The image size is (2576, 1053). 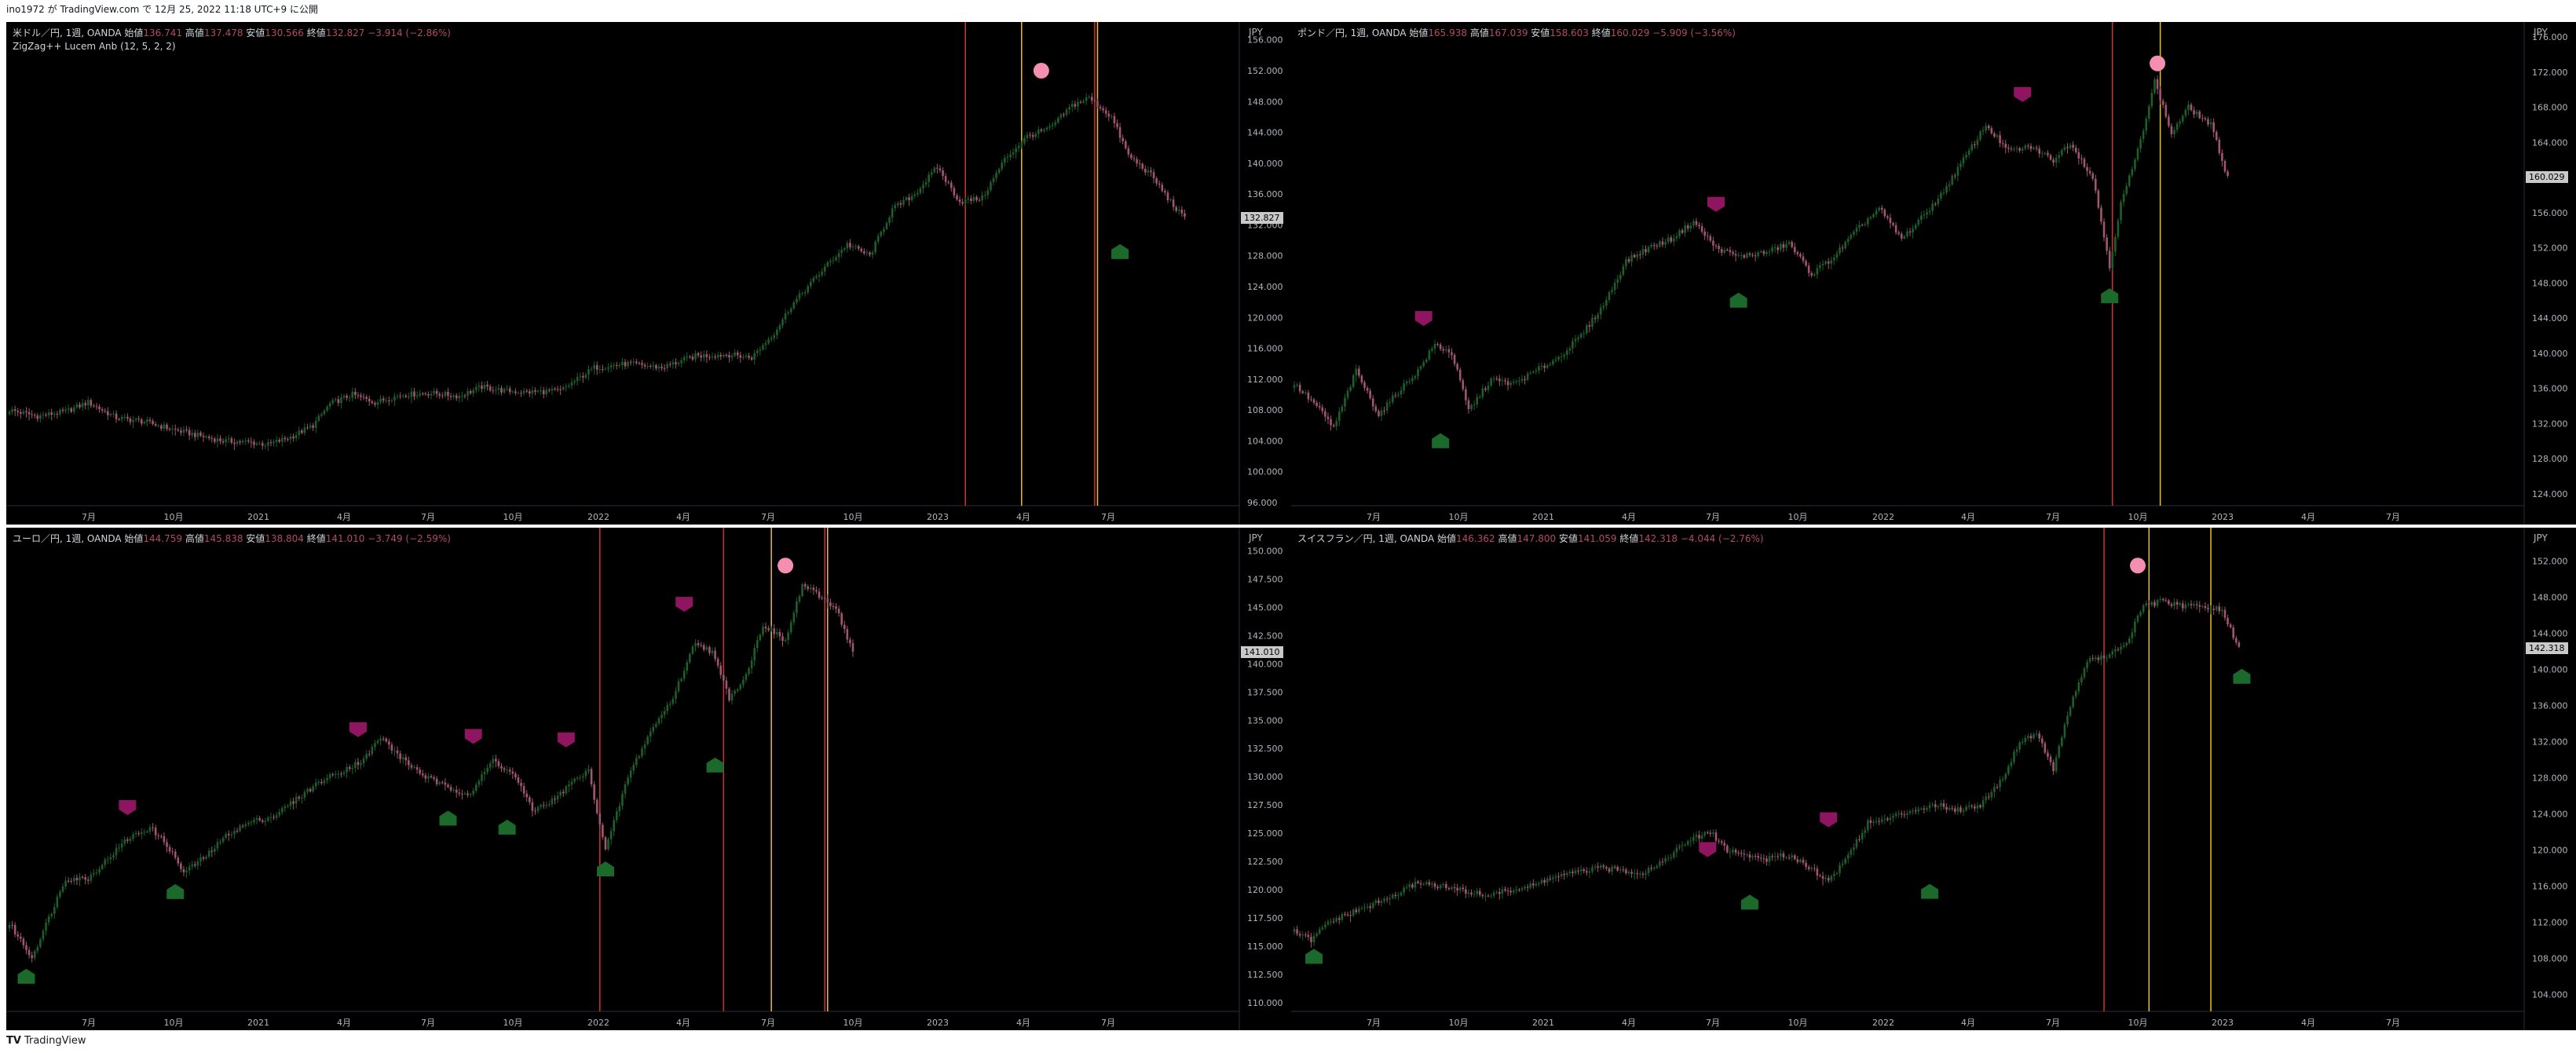 I want to click on indicator-label: ZigZag++ Lucem Anb (12, 5, 2, 2), so click(x=95, y=46).